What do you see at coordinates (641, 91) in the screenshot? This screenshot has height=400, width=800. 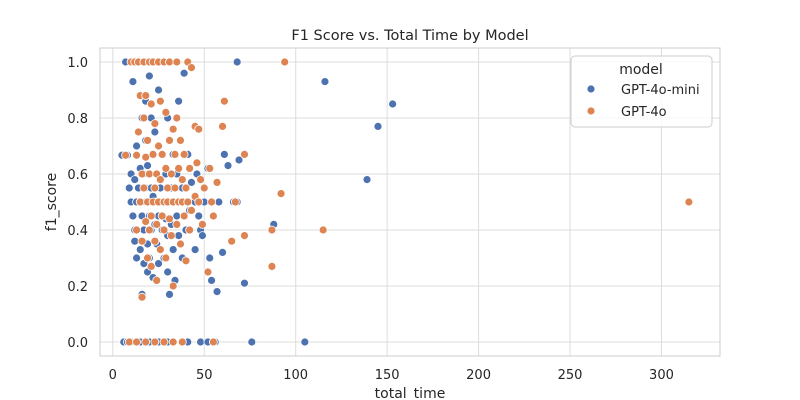 I see `legend-box` at bounding box center [641, 91].